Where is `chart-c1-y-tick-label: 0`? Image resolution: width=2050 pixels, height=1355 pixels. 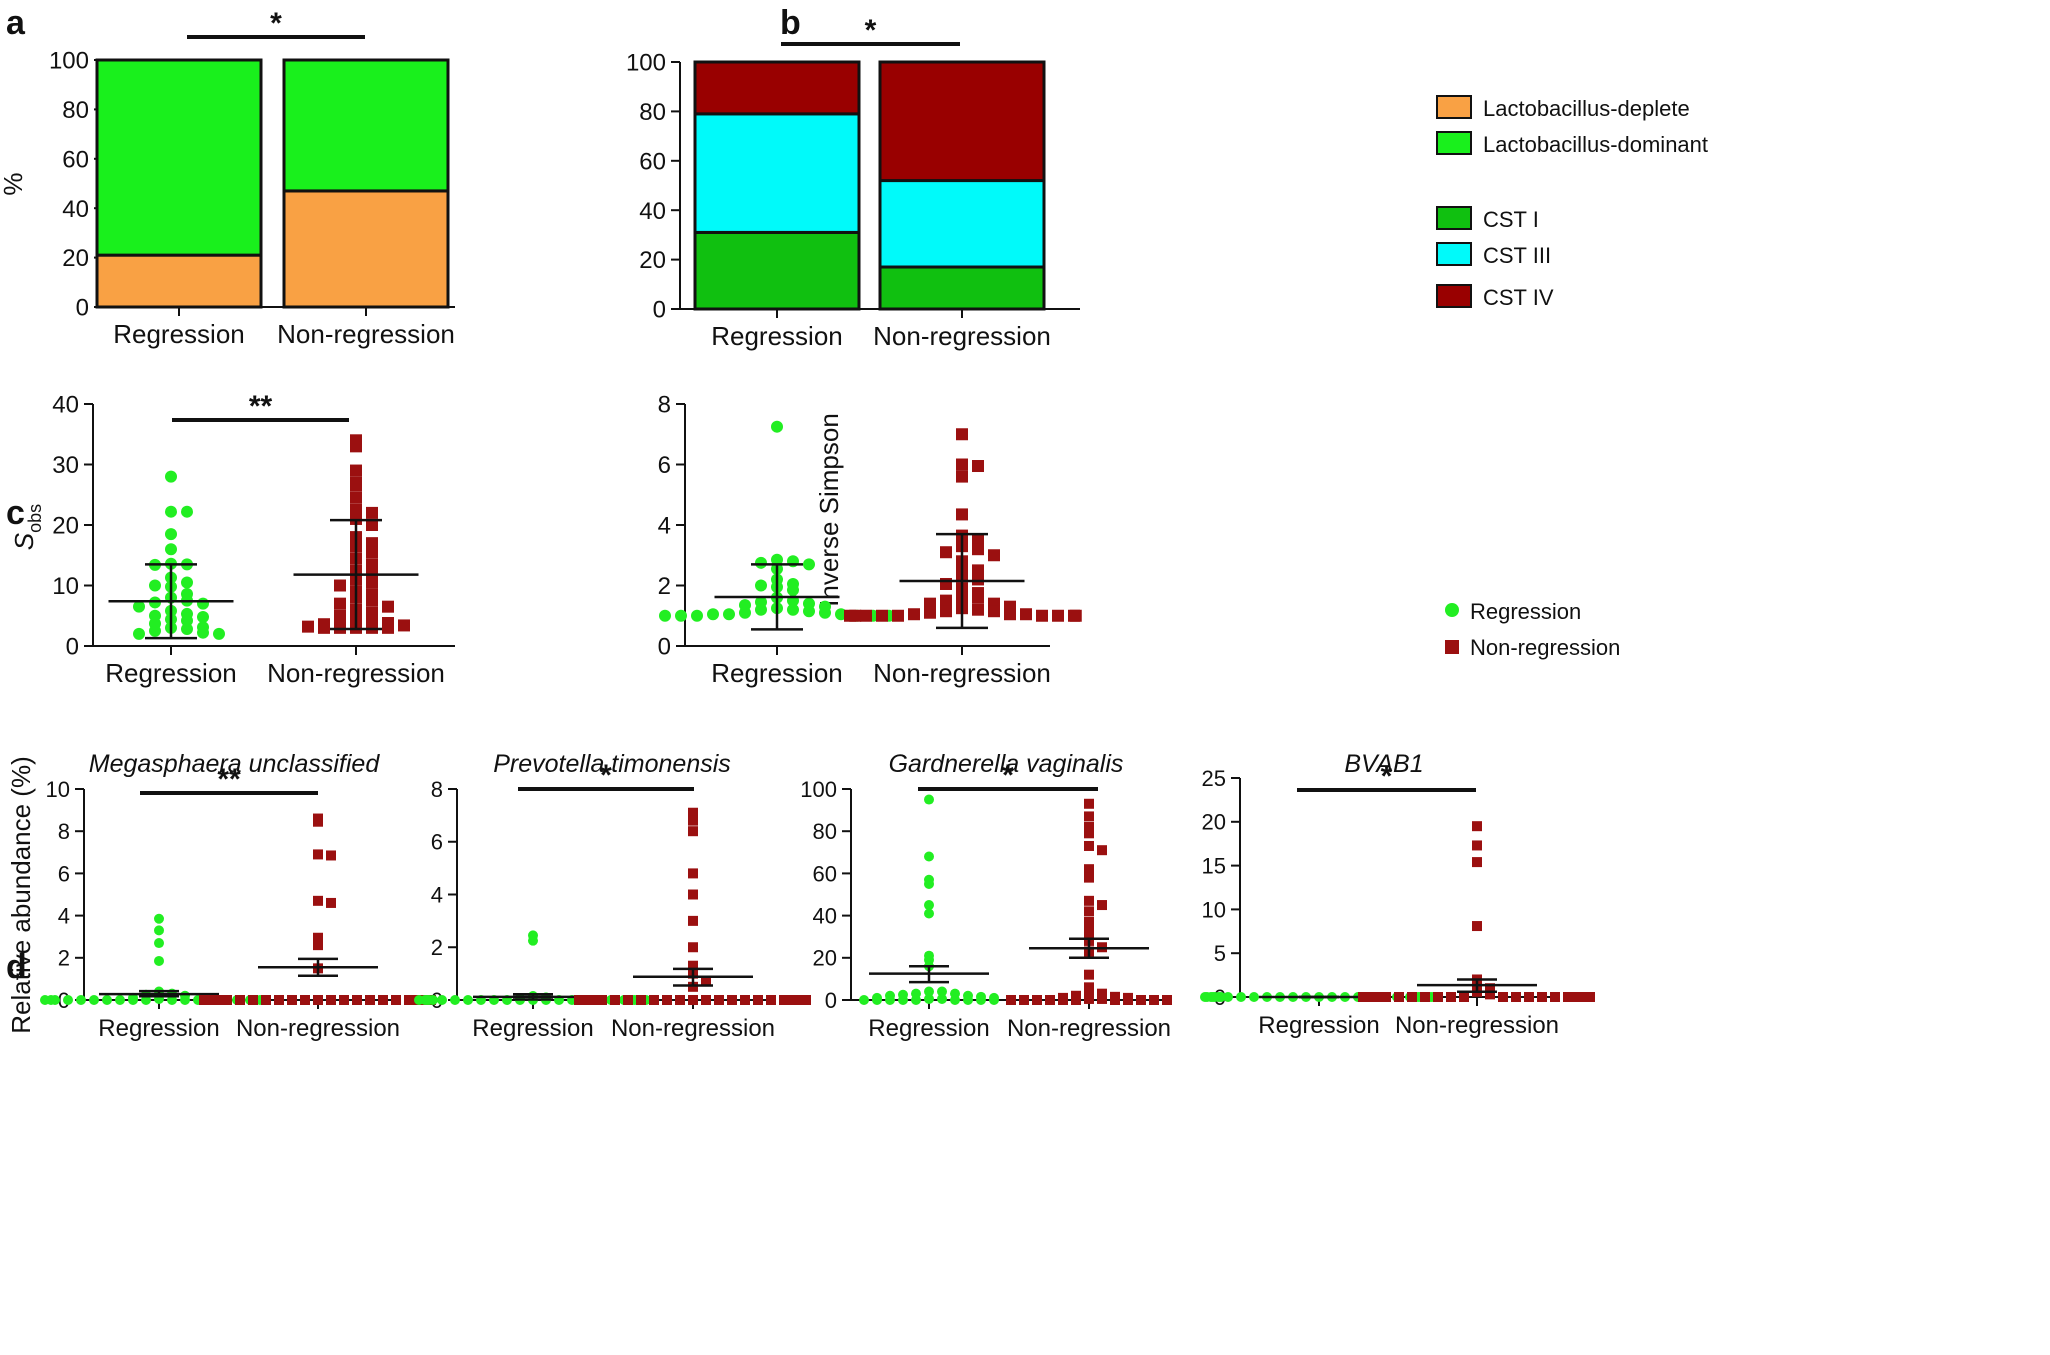
chart-c1-y-tick-label: 0 is located at coordinates (72, 647).